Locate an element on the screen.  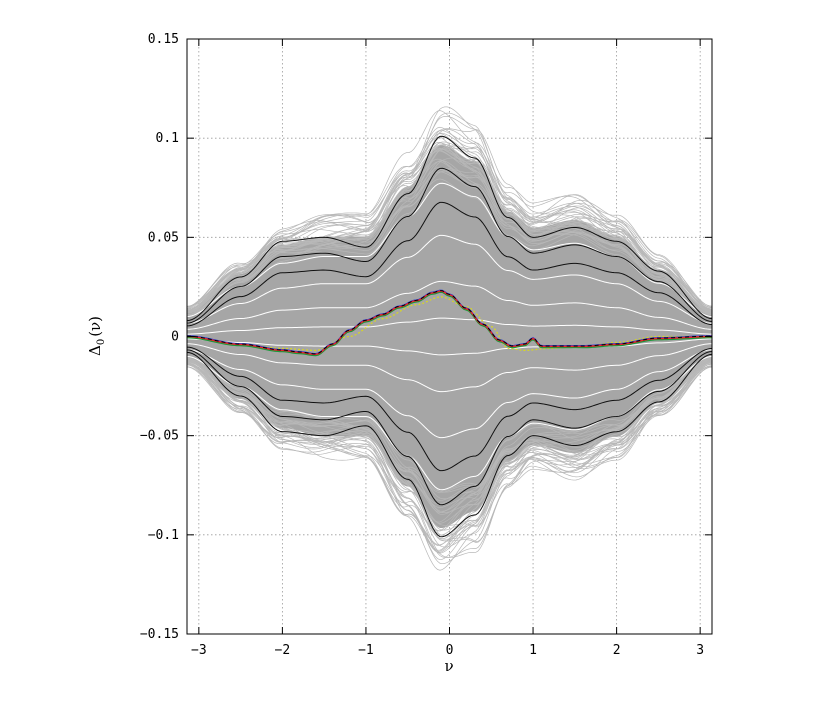
y-tick-label: 0 is located at coordinates (175, 337).